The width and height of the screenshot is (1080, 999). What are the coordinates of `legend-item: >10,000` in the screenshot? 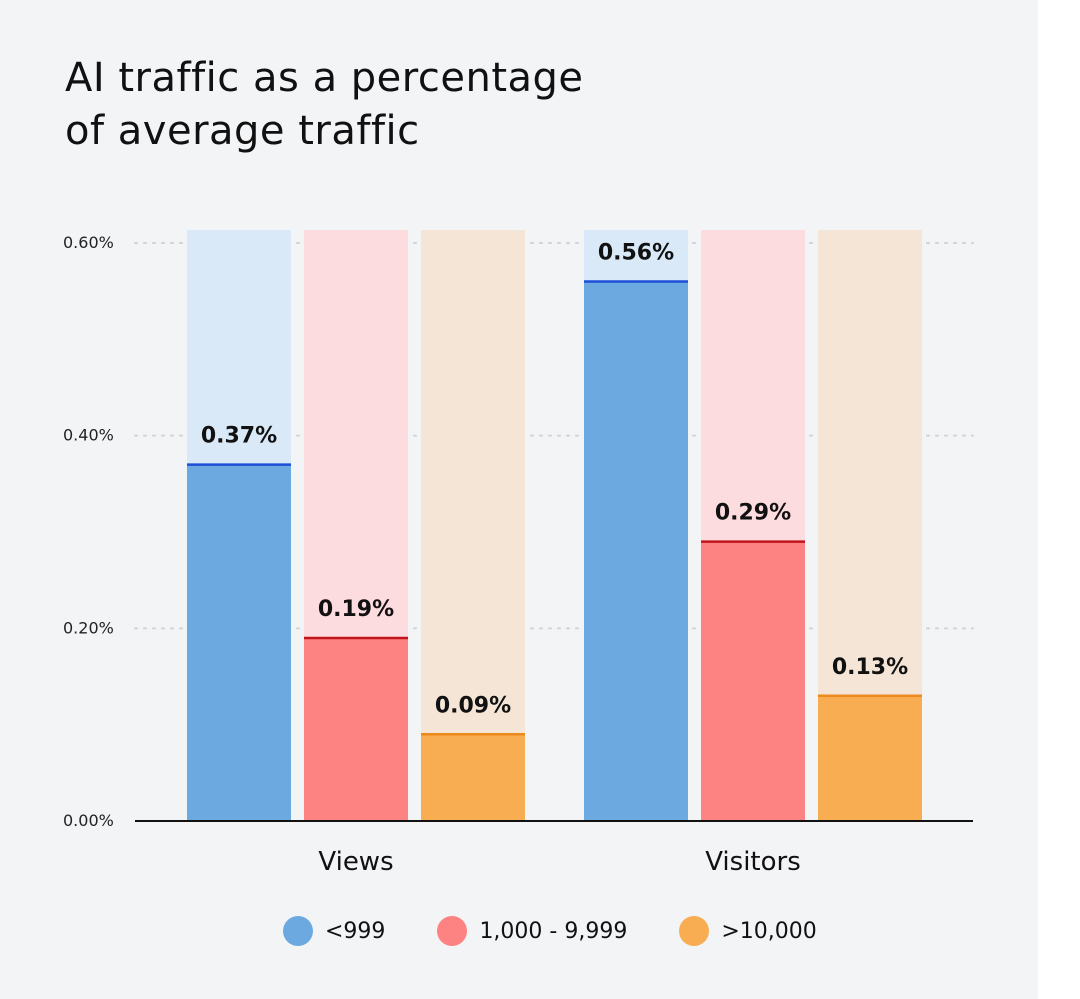 It's located at (748, 931).